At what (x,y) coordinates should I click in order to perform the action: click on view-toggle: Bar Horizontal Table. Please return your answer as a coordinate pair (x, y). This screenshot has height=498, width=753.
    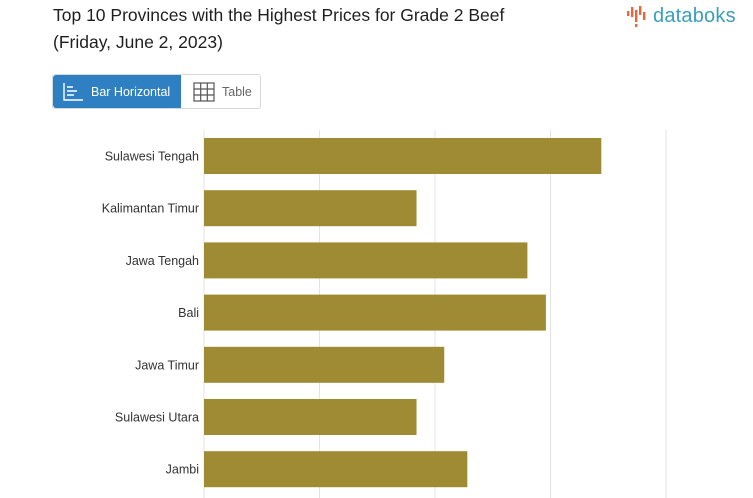
    Looking at the image, I should click on (156, 91).